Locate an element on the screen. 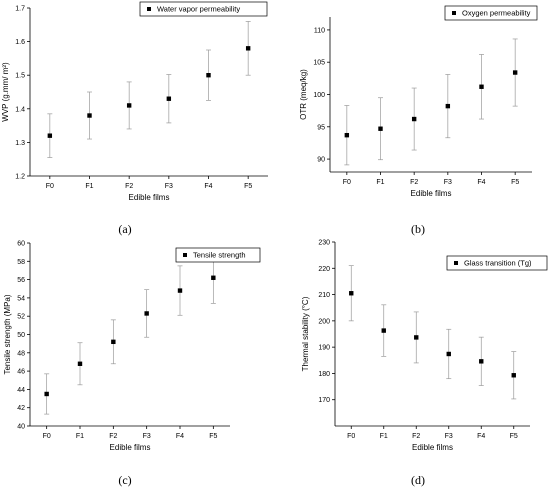 The height and width of the screenshot is (495, 550). y-tick-label: 42 is located at coordinates (21, 408).